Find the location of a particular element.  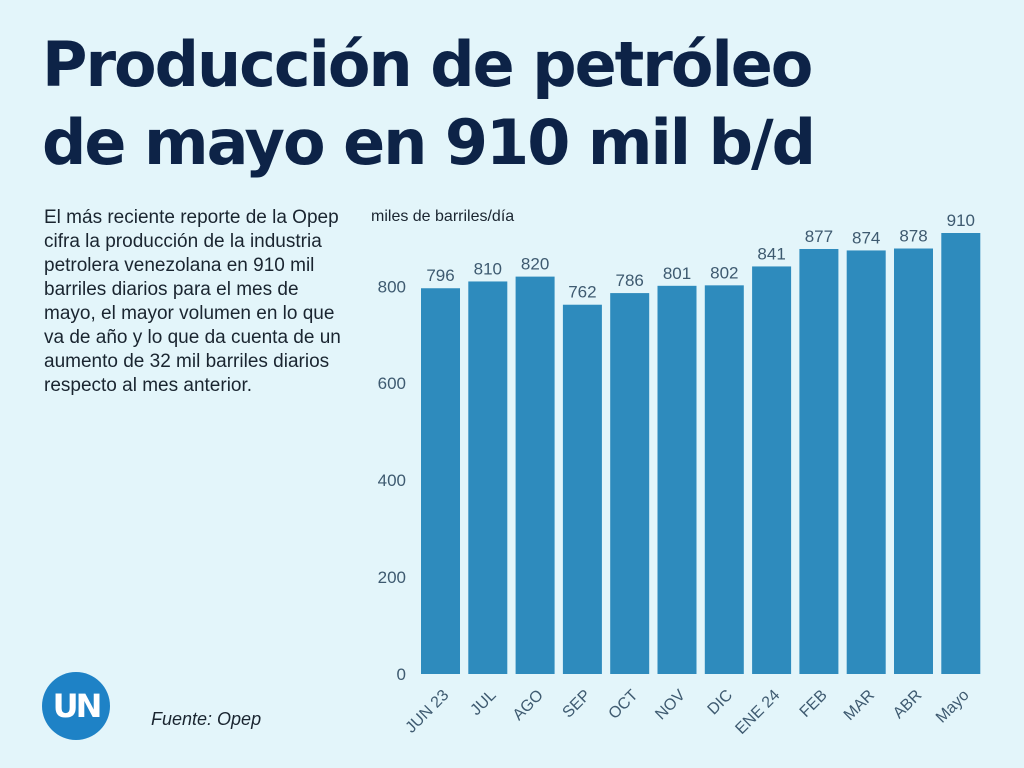

x-category-label: JUL is located at coordinates (483, 703).